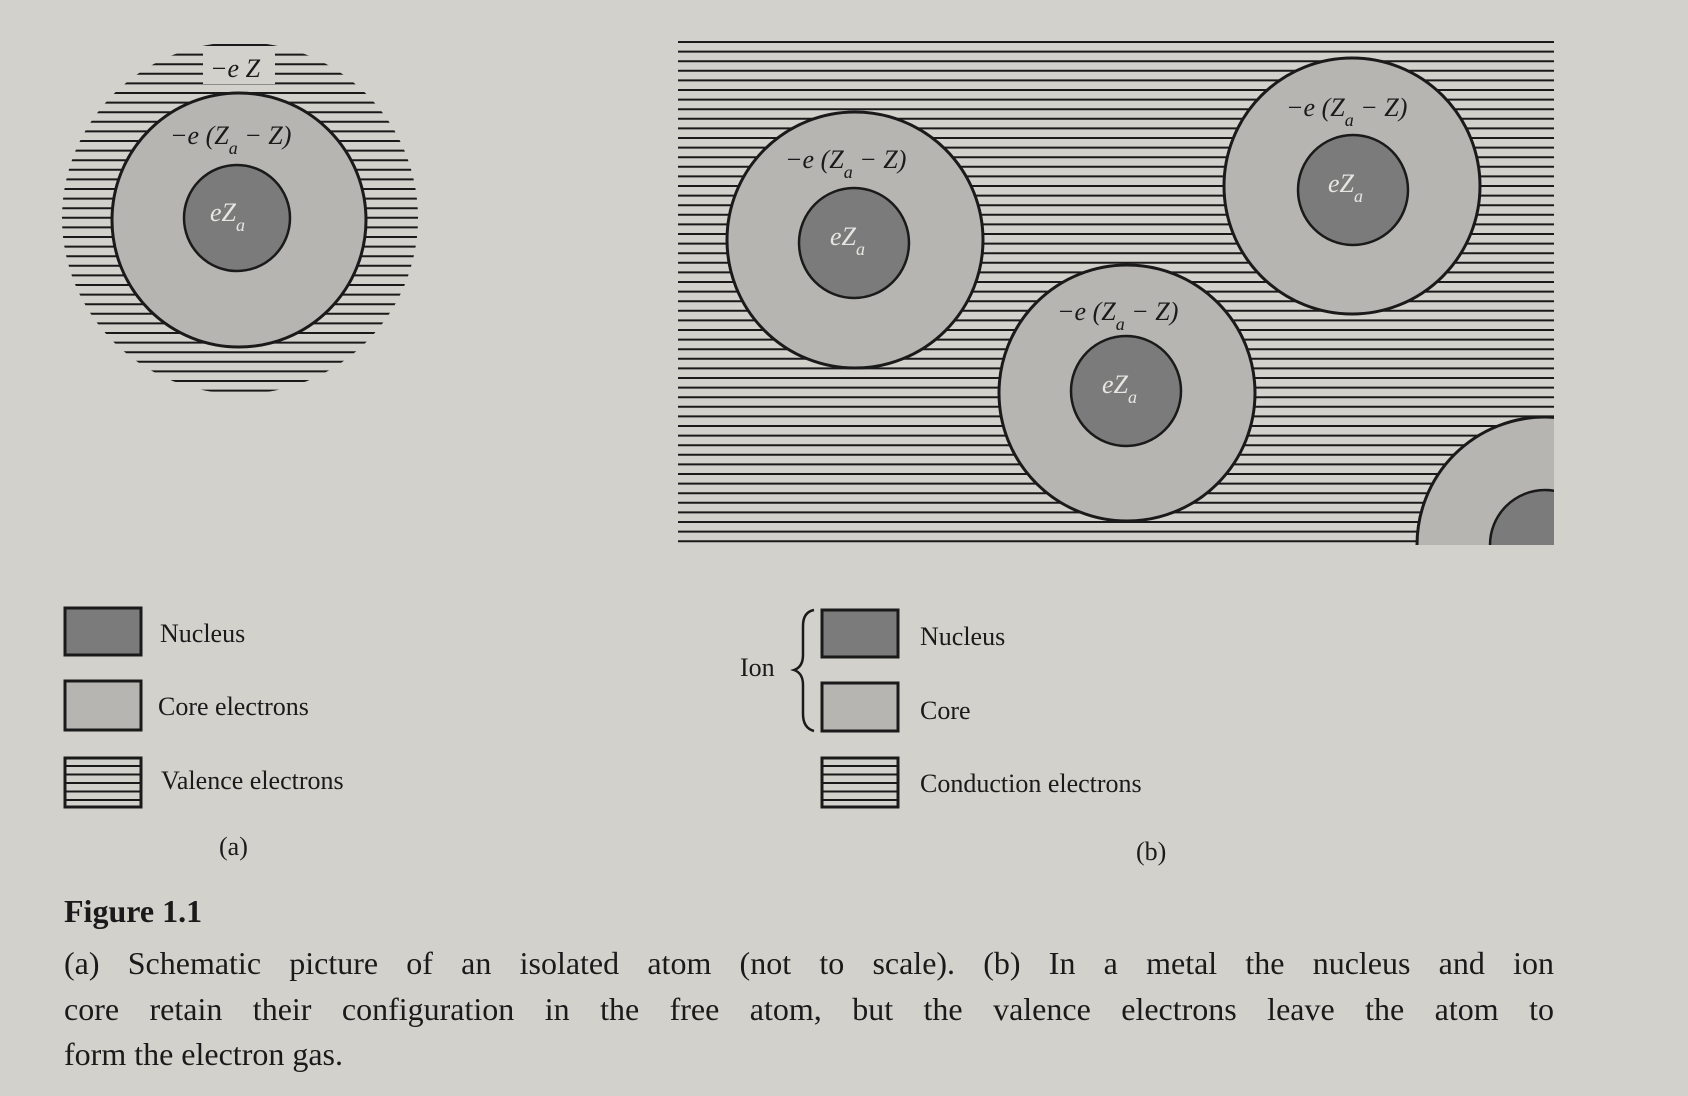 The width and height of the screenshot is (1688, 1096). I want to click on ion-2: −e (Za − Z) eZa, so click(1352, 186).